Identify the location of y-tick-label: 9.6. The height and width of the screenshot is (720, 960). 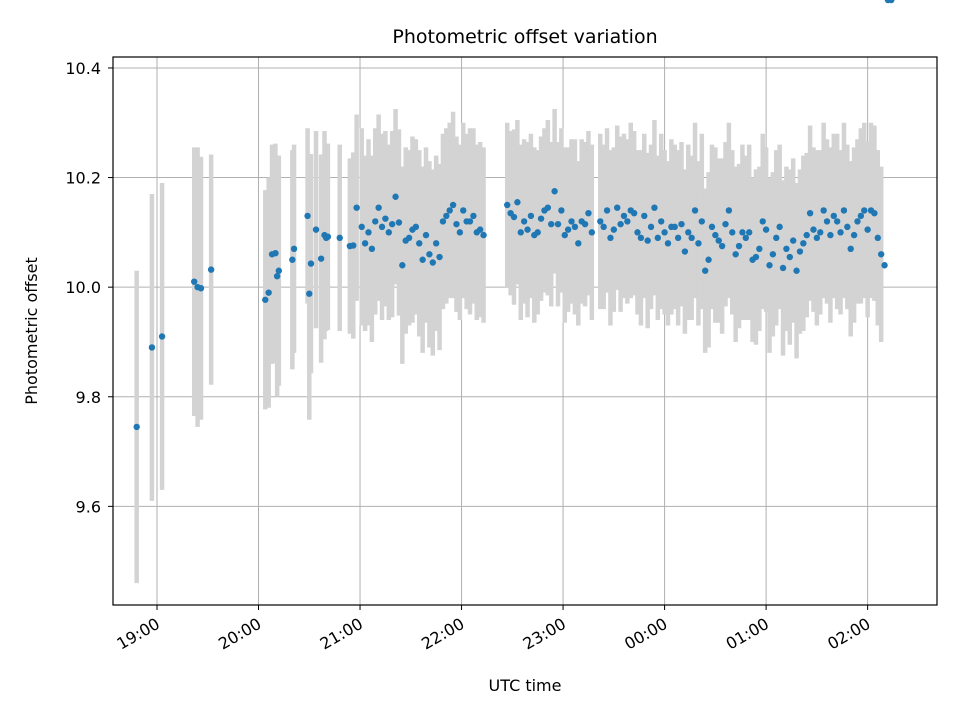
(88, 506).